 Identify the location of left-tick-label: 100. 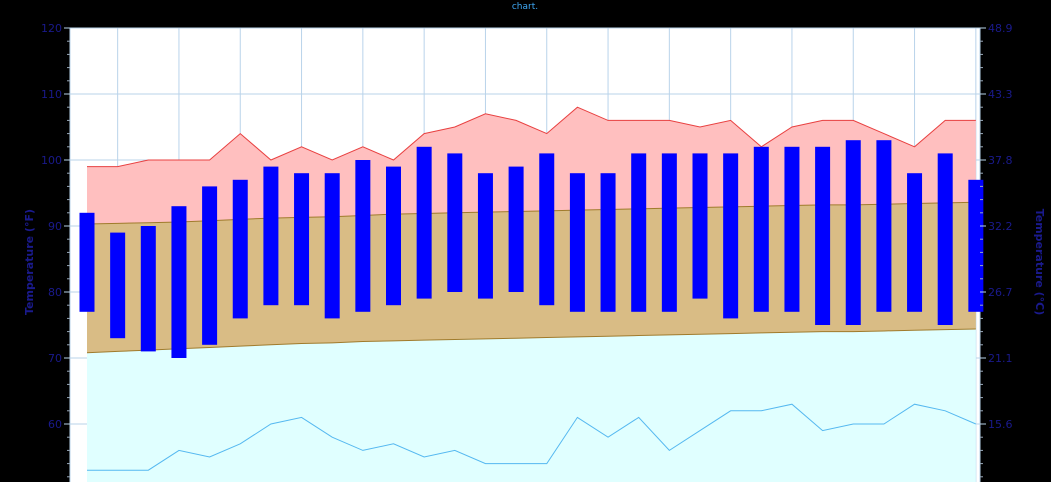
(51, 160).